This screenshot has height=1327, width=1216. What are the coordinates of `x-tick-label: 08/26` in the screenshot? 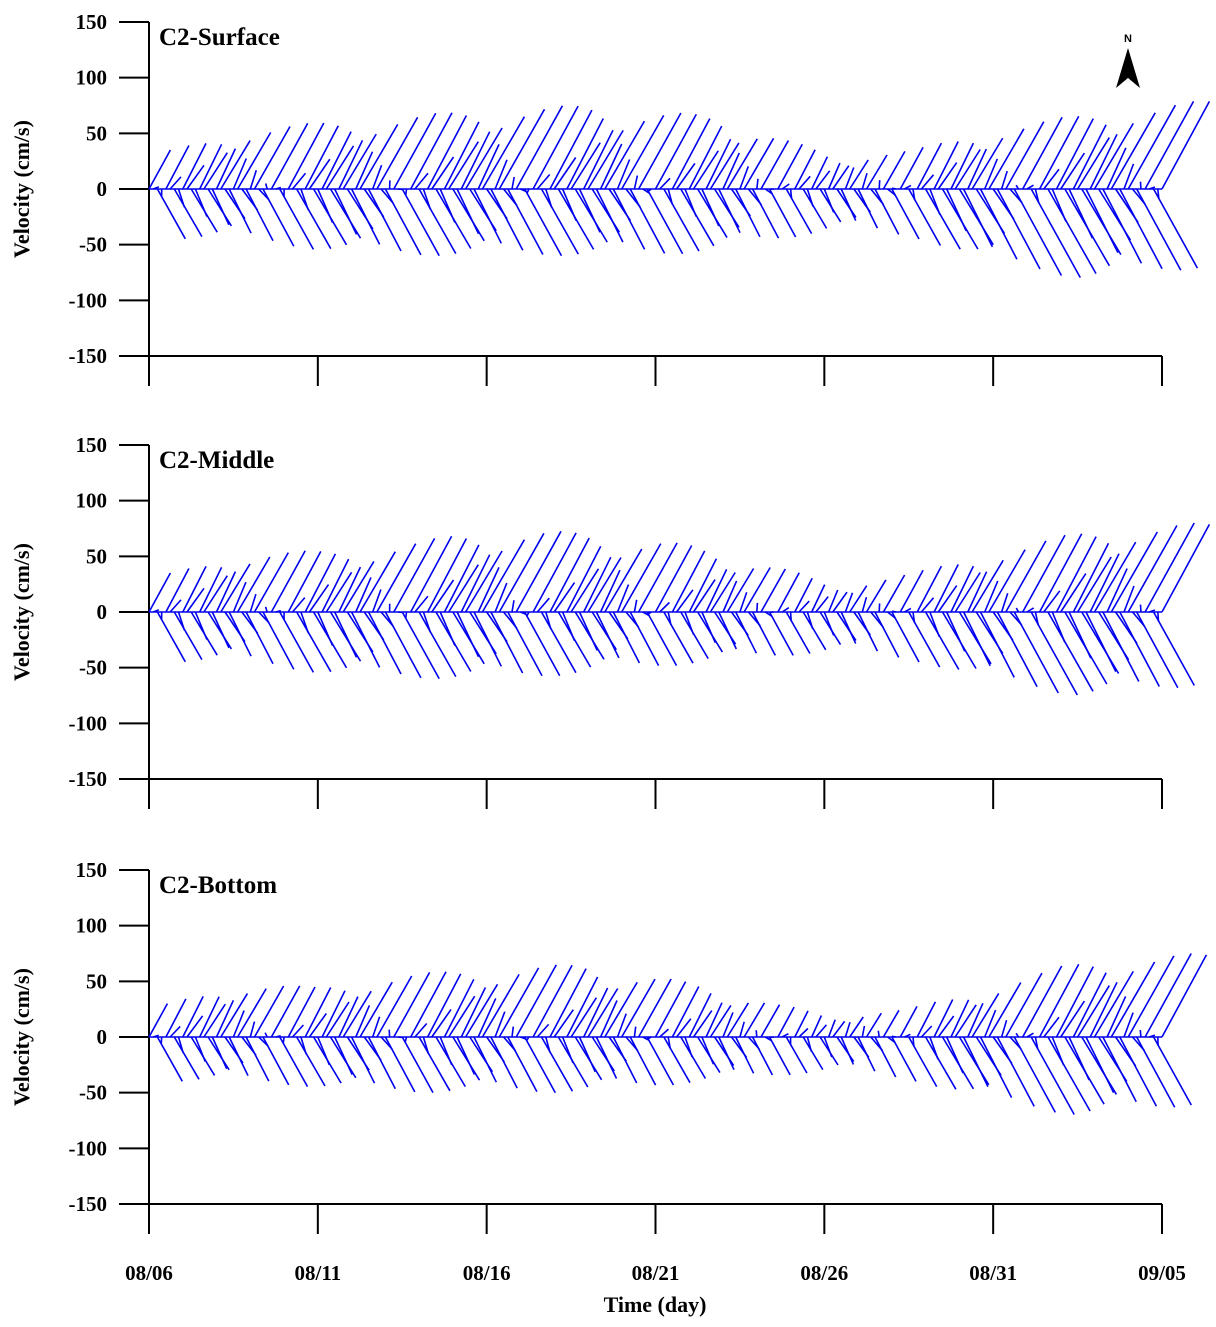 It's located at (824, 1273).